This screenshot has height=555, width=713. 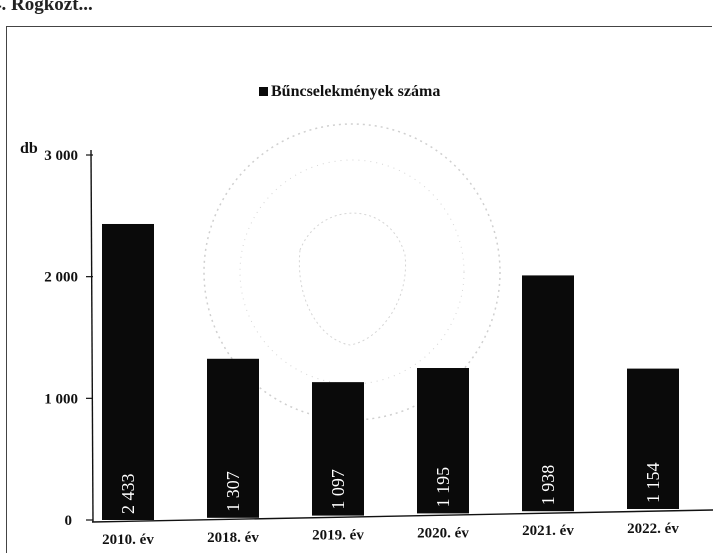 What do you see at coordinates (29, 148) in the screenshot?
I see `y-axis-label: db` at bounding box center [29, 148].